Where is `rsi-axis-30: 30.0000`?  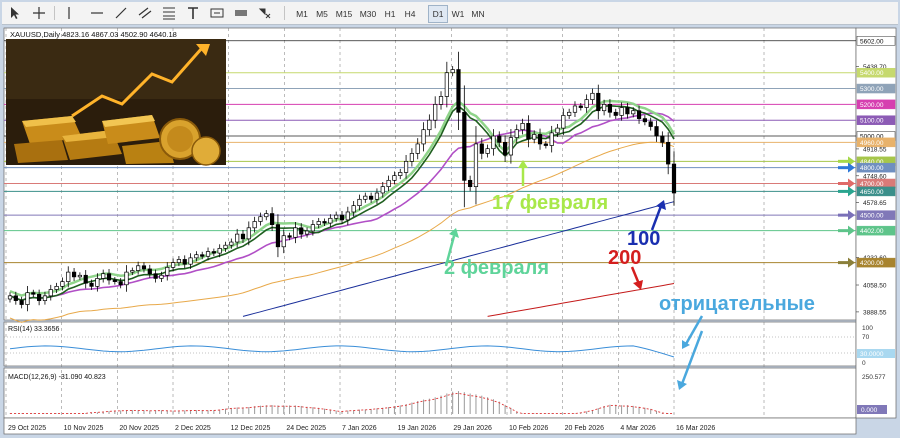
rsi-axis-30: 30.0000 is located at coordinates (872, 354).